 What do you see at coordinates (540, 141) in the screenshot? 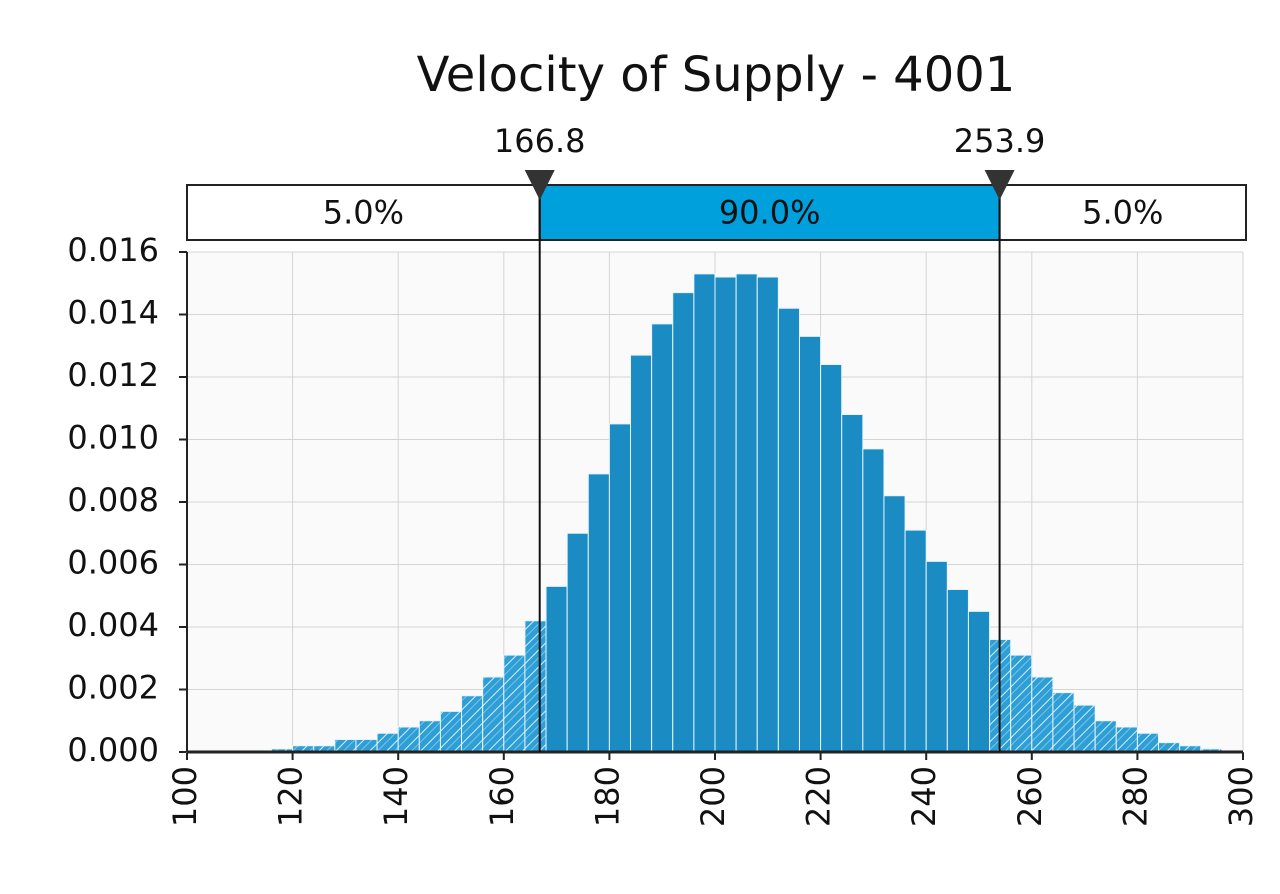
I see `marker-label: 166.8` at bounding box center [540, 141].